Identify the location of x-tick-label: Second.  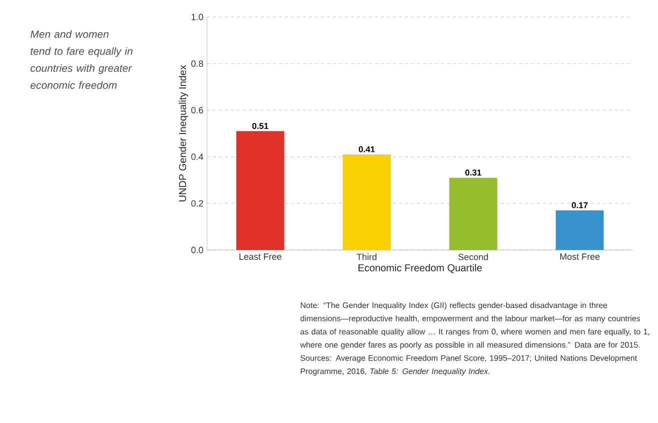
(473, 257).